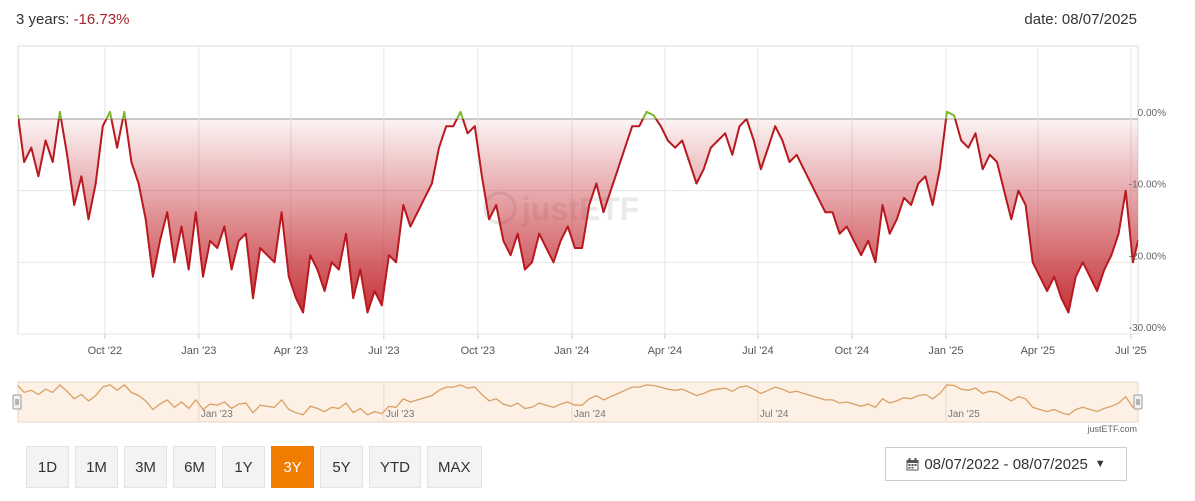 The width and height of the screenshot is (1195, 501). I want to click on x-tick-label: Jan '23, so click(198, 351).